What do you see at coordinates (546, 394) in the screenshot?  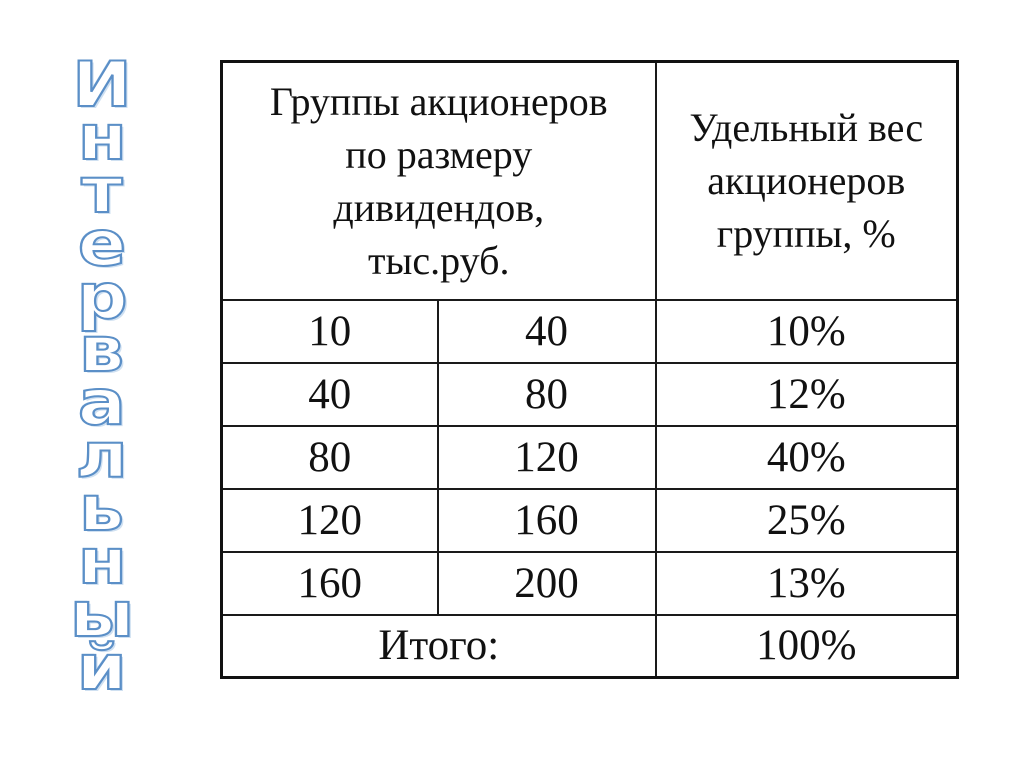 I see `range-to-cell: 80` at bounding box center [546, 394].